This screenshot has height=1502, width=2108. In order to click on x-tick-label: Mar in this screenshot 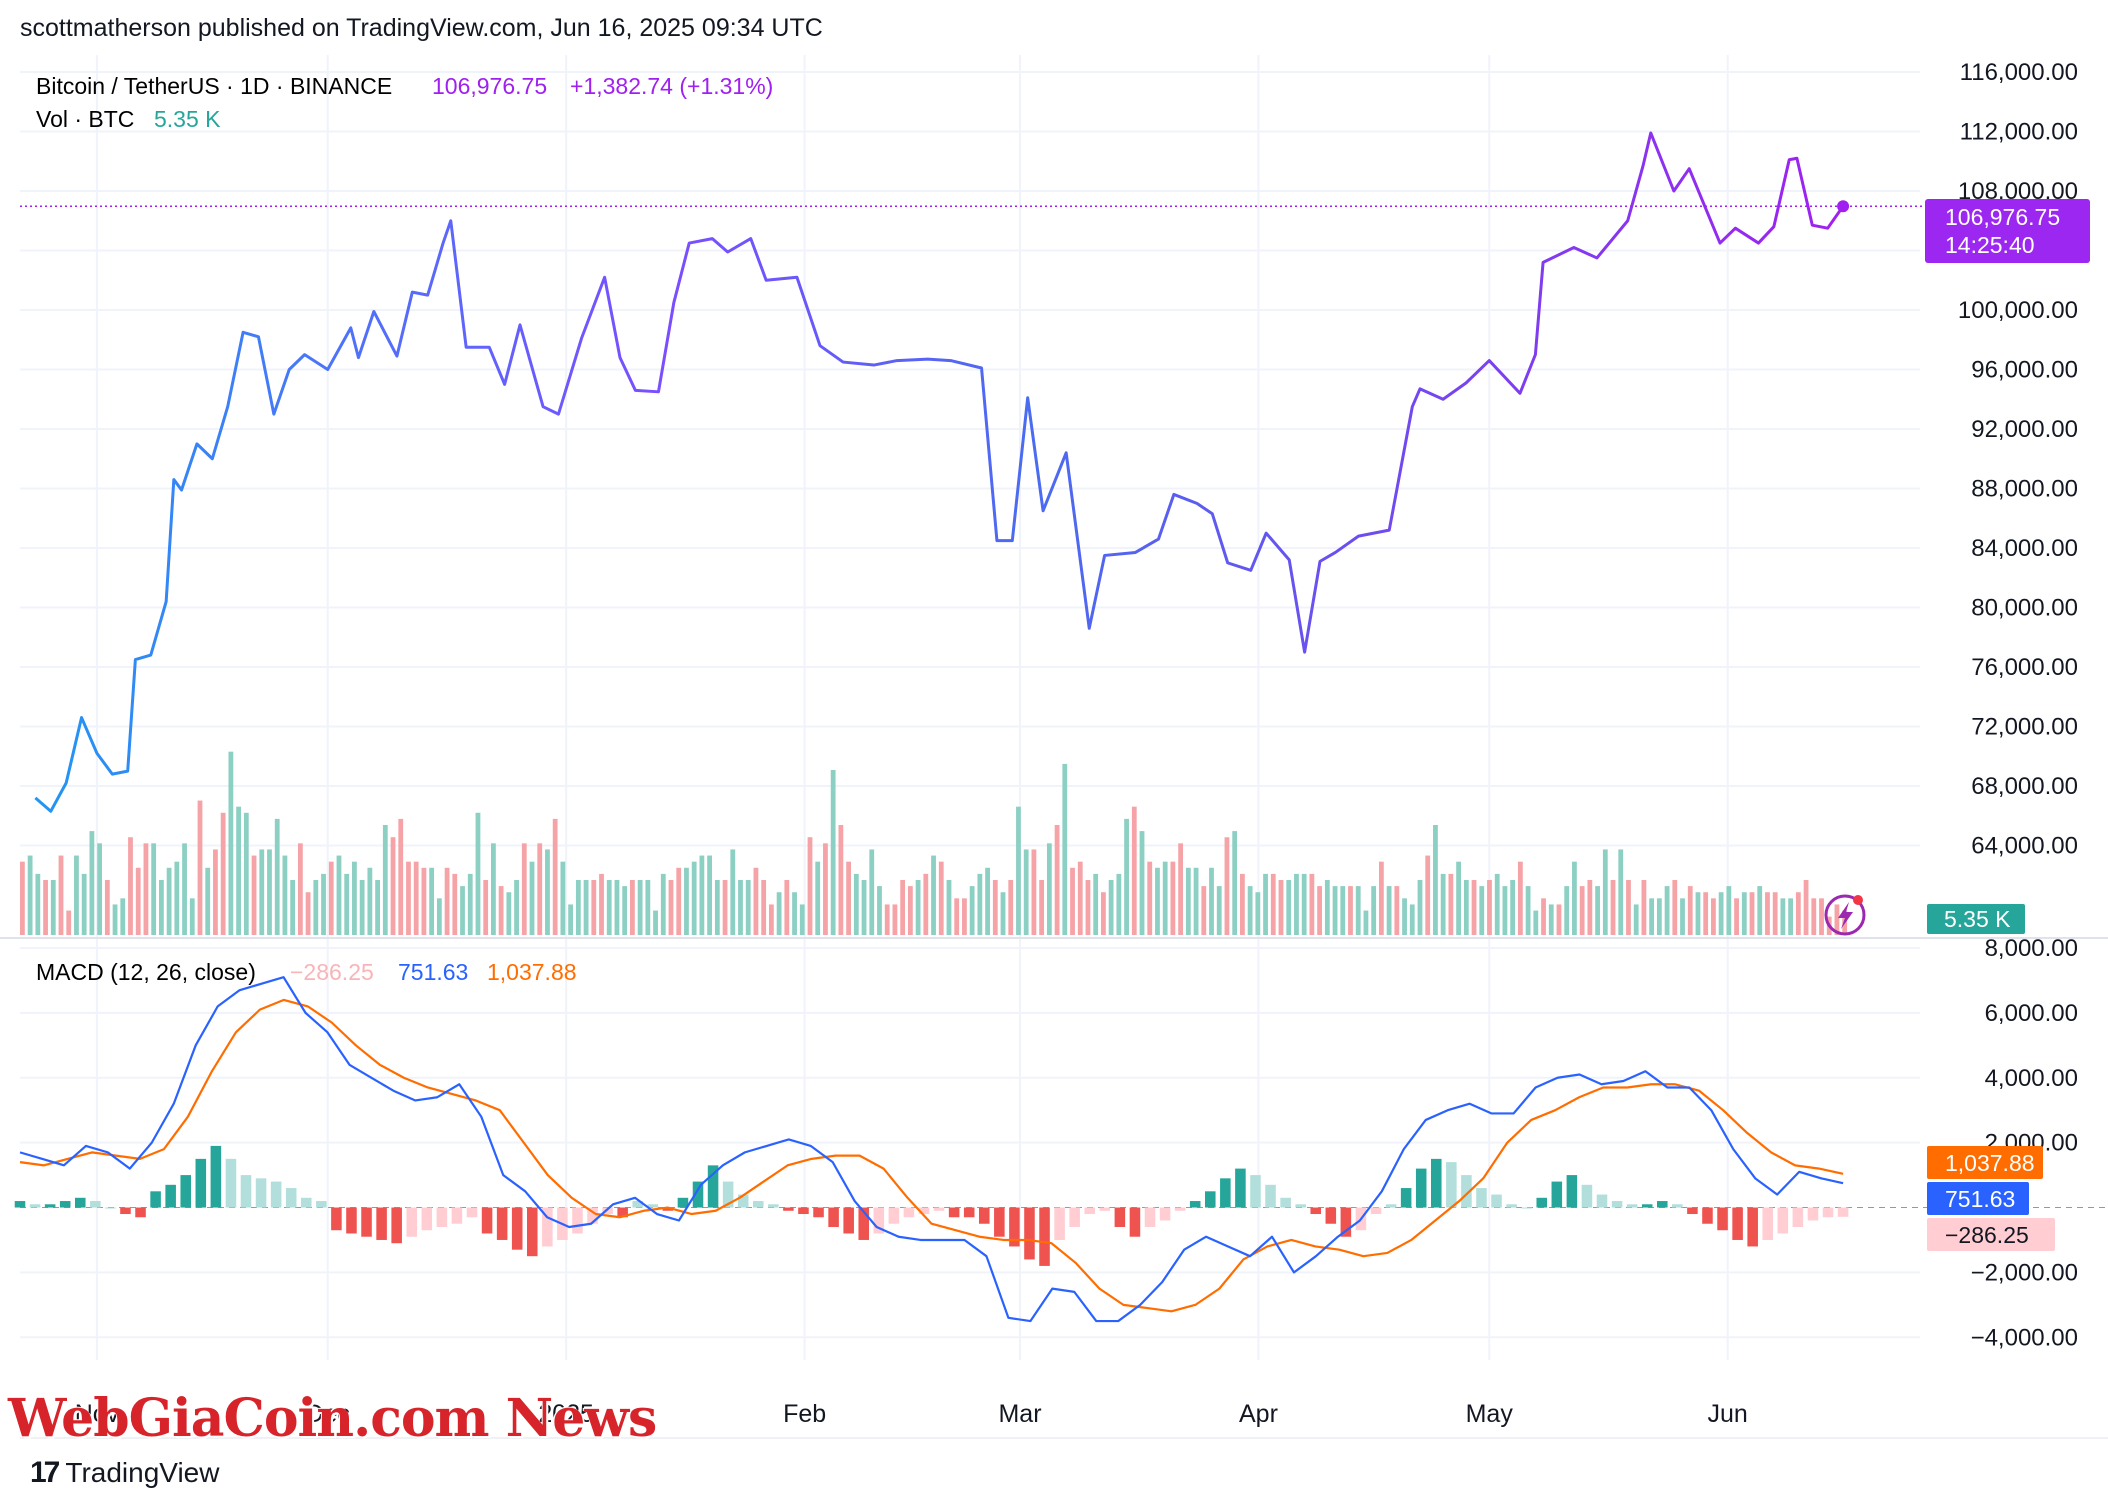, I will do `click(1019, 1414)`.